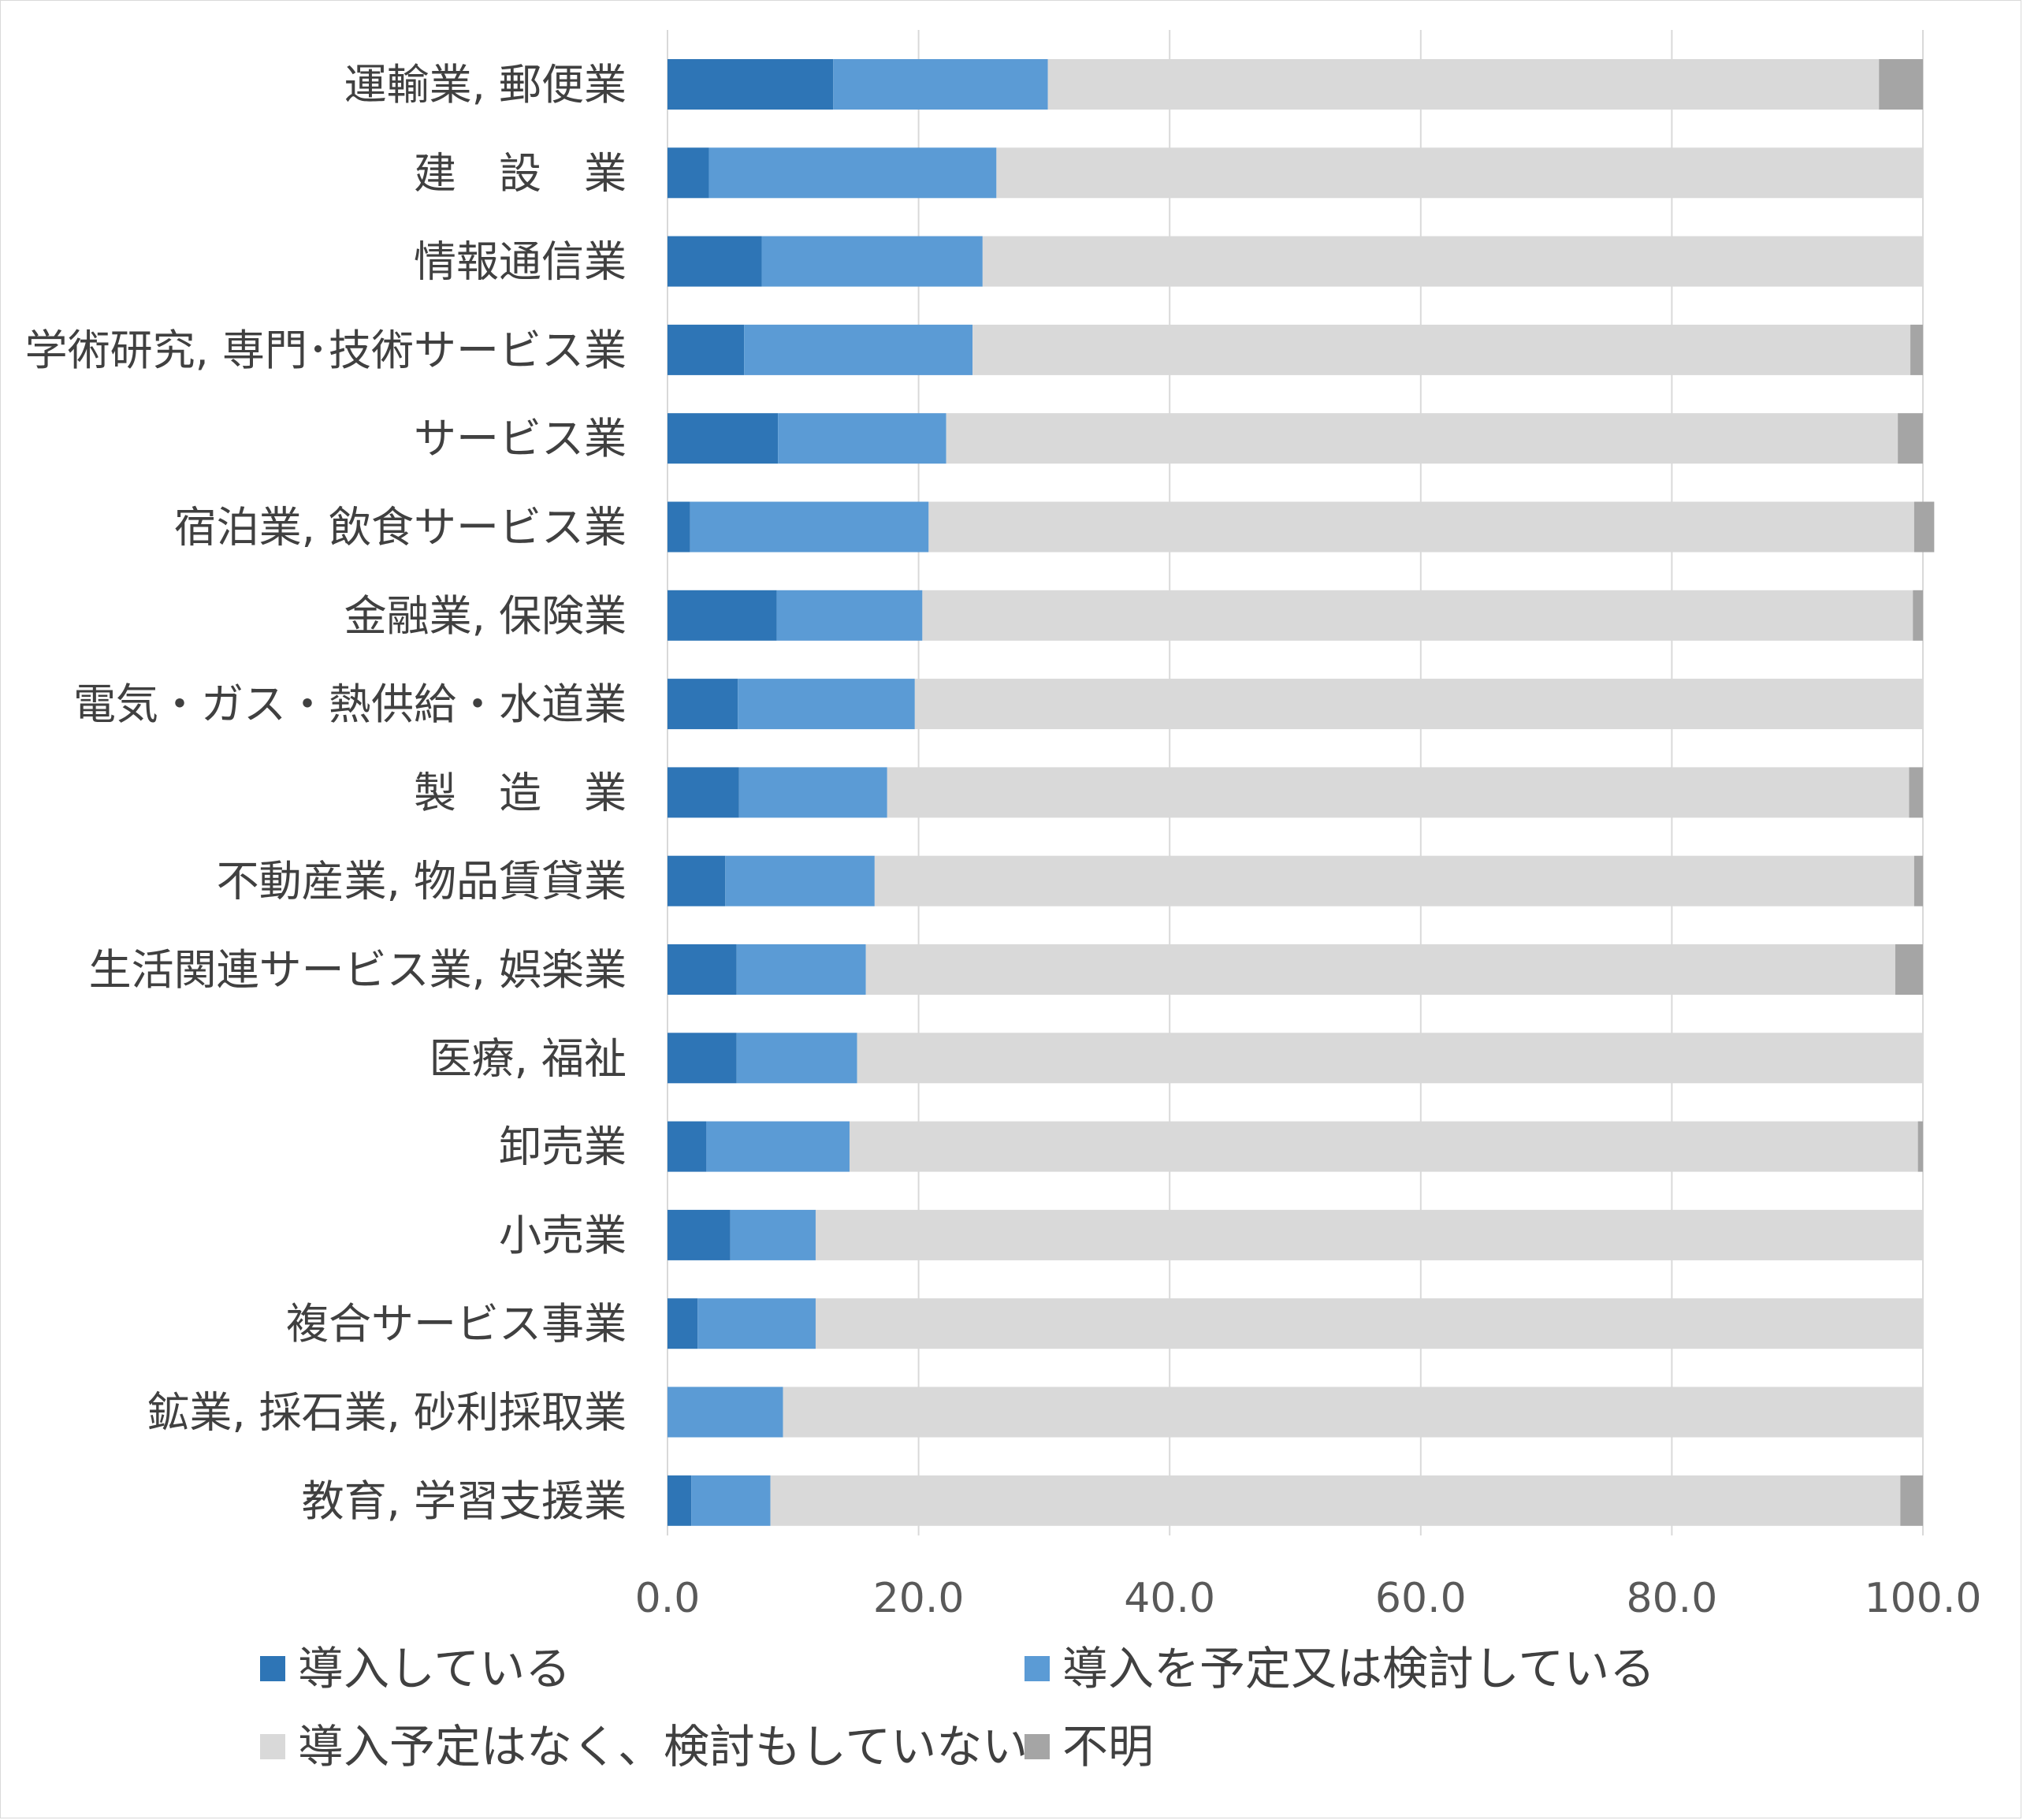 Image resolution: width=2023 pixels, height=1820 pixels. Describe the element at coordinates (668, 1598) in the screenshot. I see `x-tick-label: 0.0` at that location.